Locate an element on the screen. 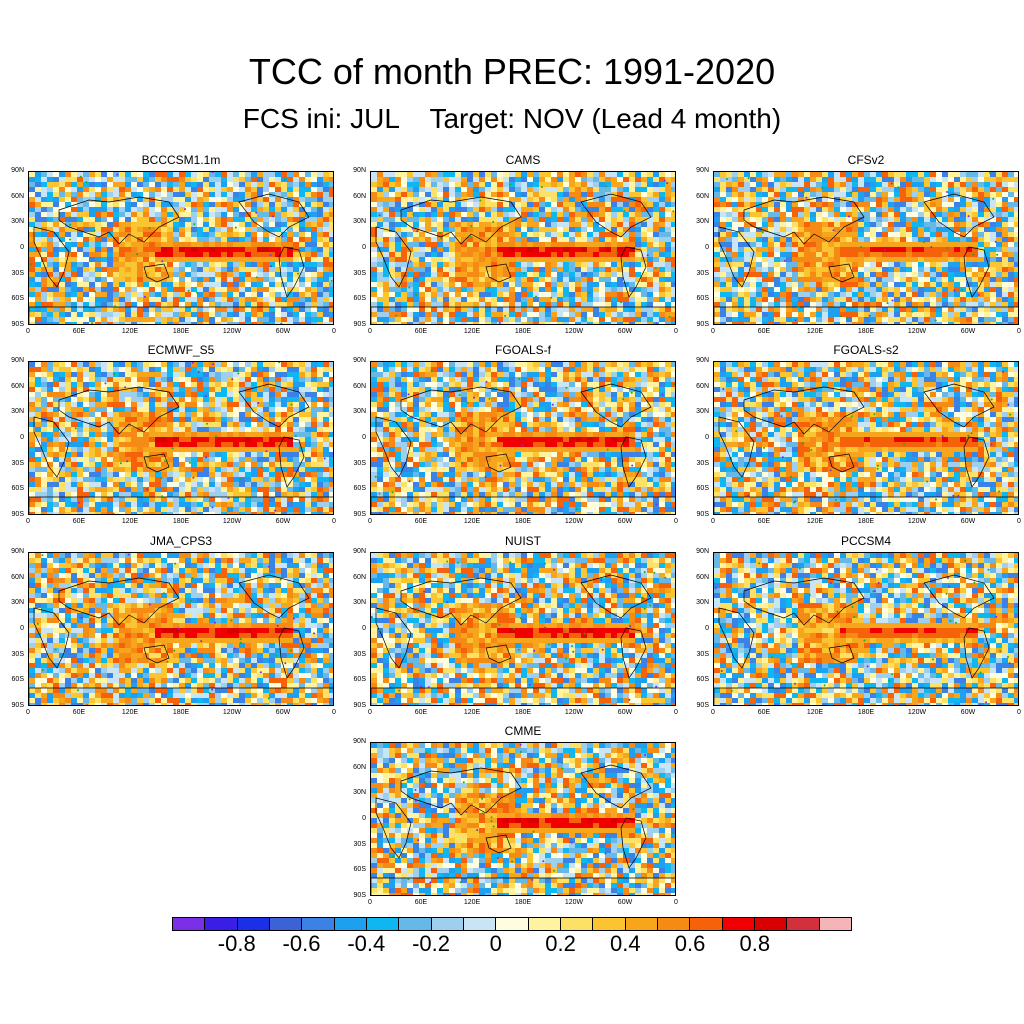 The image size is (1024, 1024). lon-tick-label: 60W is located at coordinates (625, 331).